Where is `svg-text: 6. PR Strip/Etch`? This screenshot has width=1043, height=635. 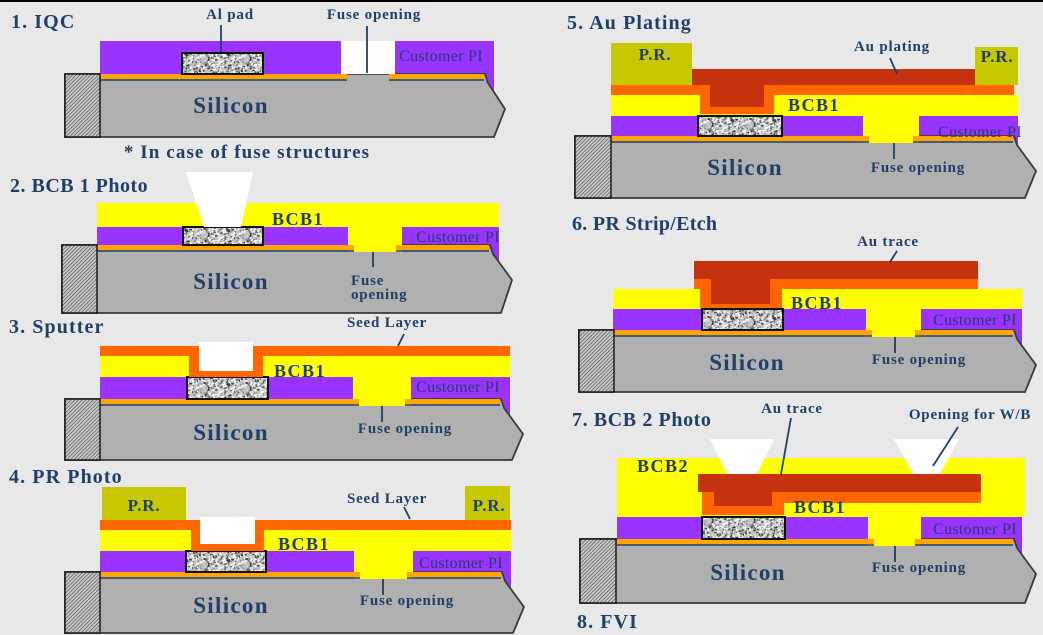
svg-text: 6. PR Strip/Etch is located at coordinates (644, 224).